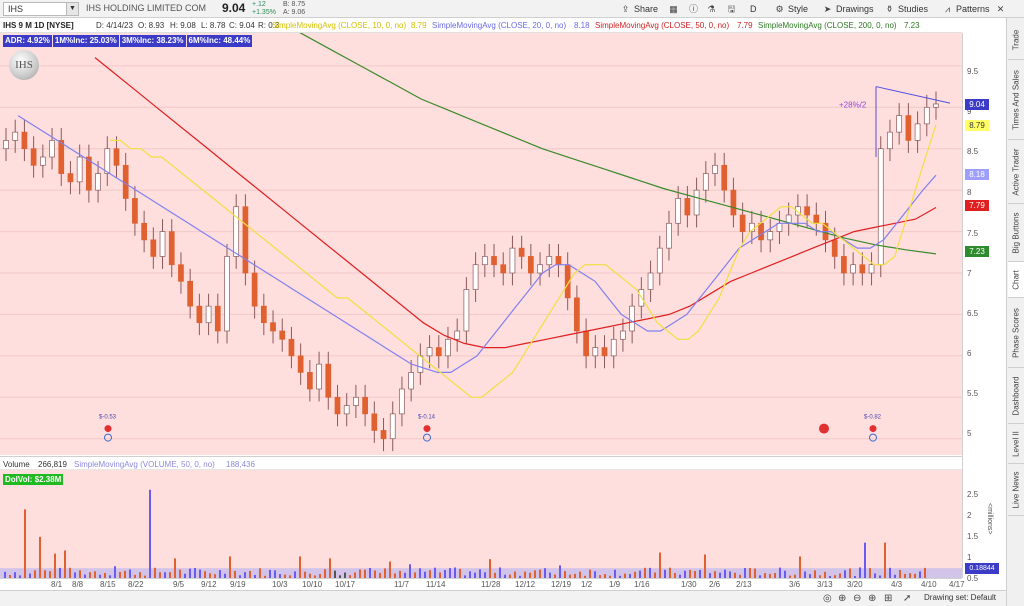 This screenshot has height=606, width=1024. I want to click on share-button: ⇪ Share, so click(639, 9).